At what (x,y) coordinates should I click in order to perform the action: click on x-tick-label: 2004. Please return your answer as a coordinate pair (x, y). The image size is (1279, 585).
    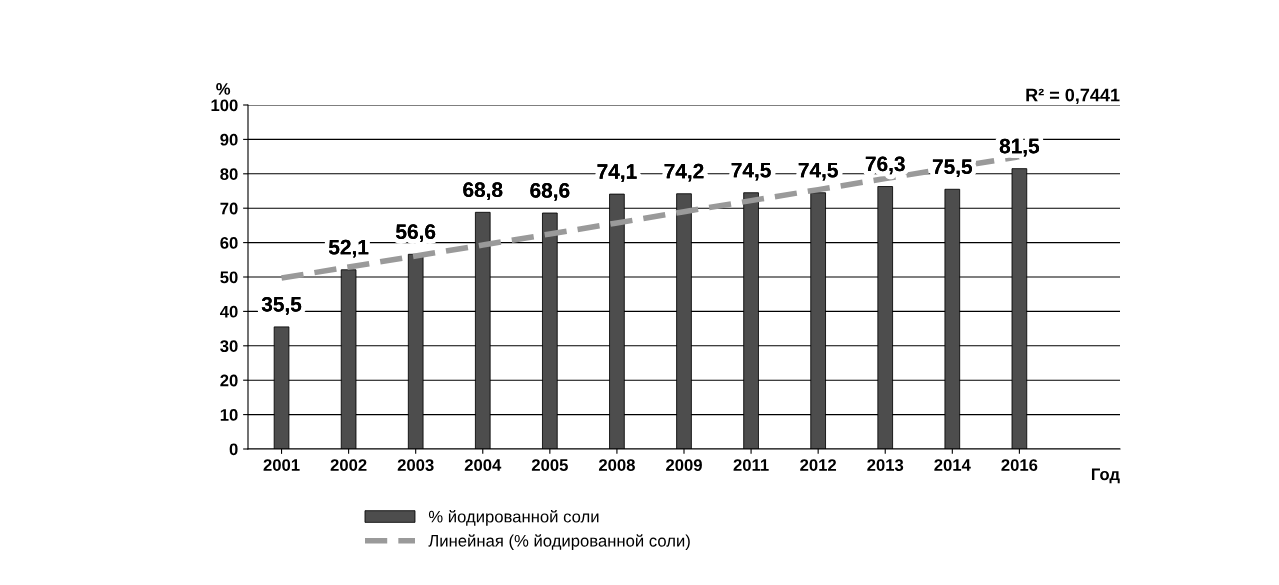
    Looking at the image, I should click on (483, 465).